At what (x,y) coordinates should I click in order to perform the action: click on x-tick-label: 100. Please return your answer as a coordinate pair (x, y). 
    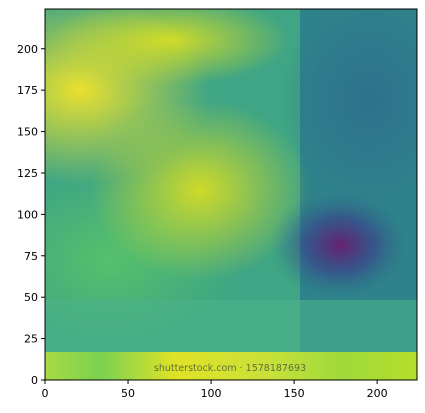
    Looking at the image, I should click on (211, 393).